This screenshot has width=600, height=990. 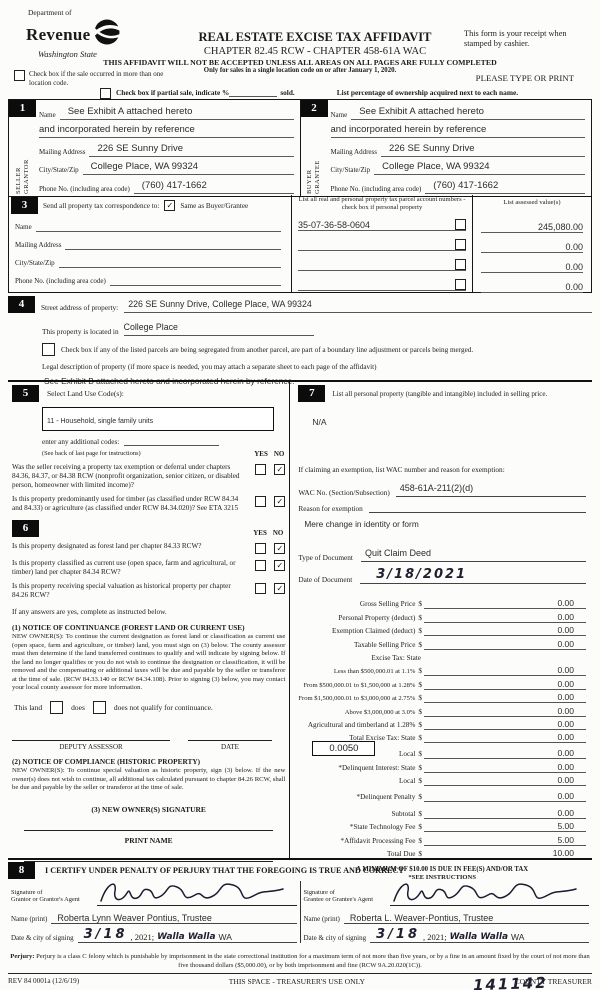 What do you see at coordinates (325, 557) in the screenshot?
I see `doc-type-label: Type of Document` at bounding box center [325, 557].